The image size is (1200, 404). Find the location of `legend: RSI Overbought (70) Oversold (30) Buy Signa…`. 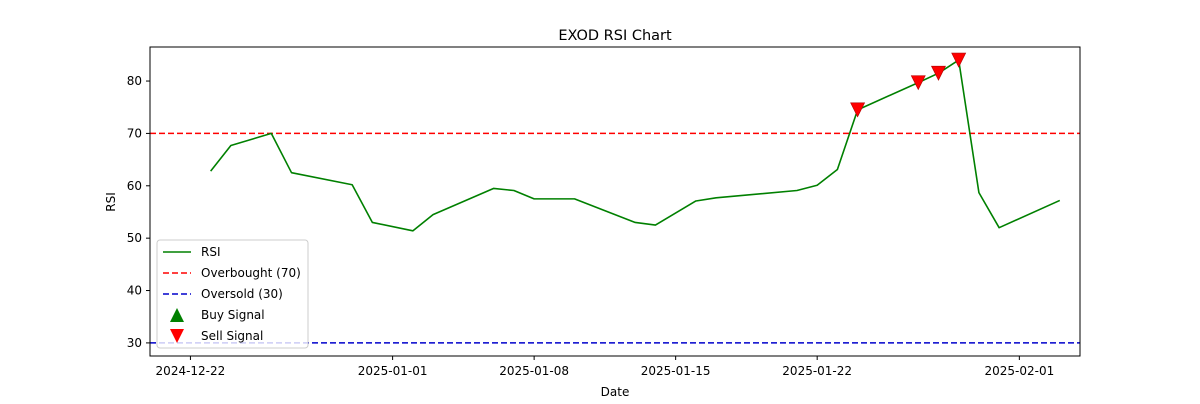

legend: RSI Overbought (70) Oversold (30) Buy Signa… is located at coordinates (232, 294).